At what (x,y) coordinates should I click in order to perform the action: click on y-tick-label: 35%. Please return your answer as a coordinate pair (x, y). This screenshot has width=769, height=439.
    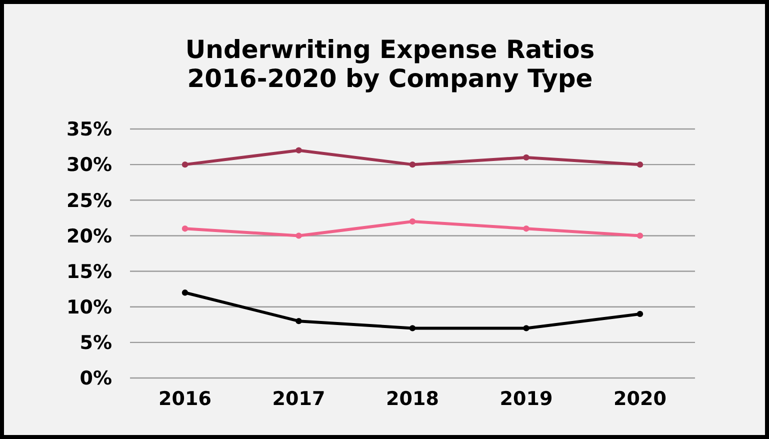
    Looking at the image, I should click on (89, 129).